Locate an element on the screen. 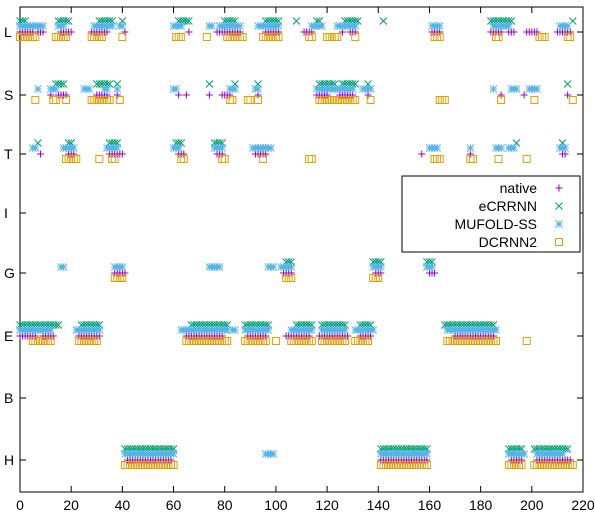 This screenshot has width=595, height=514. x-tick-label: 80 is located at coordinates (225, 505).